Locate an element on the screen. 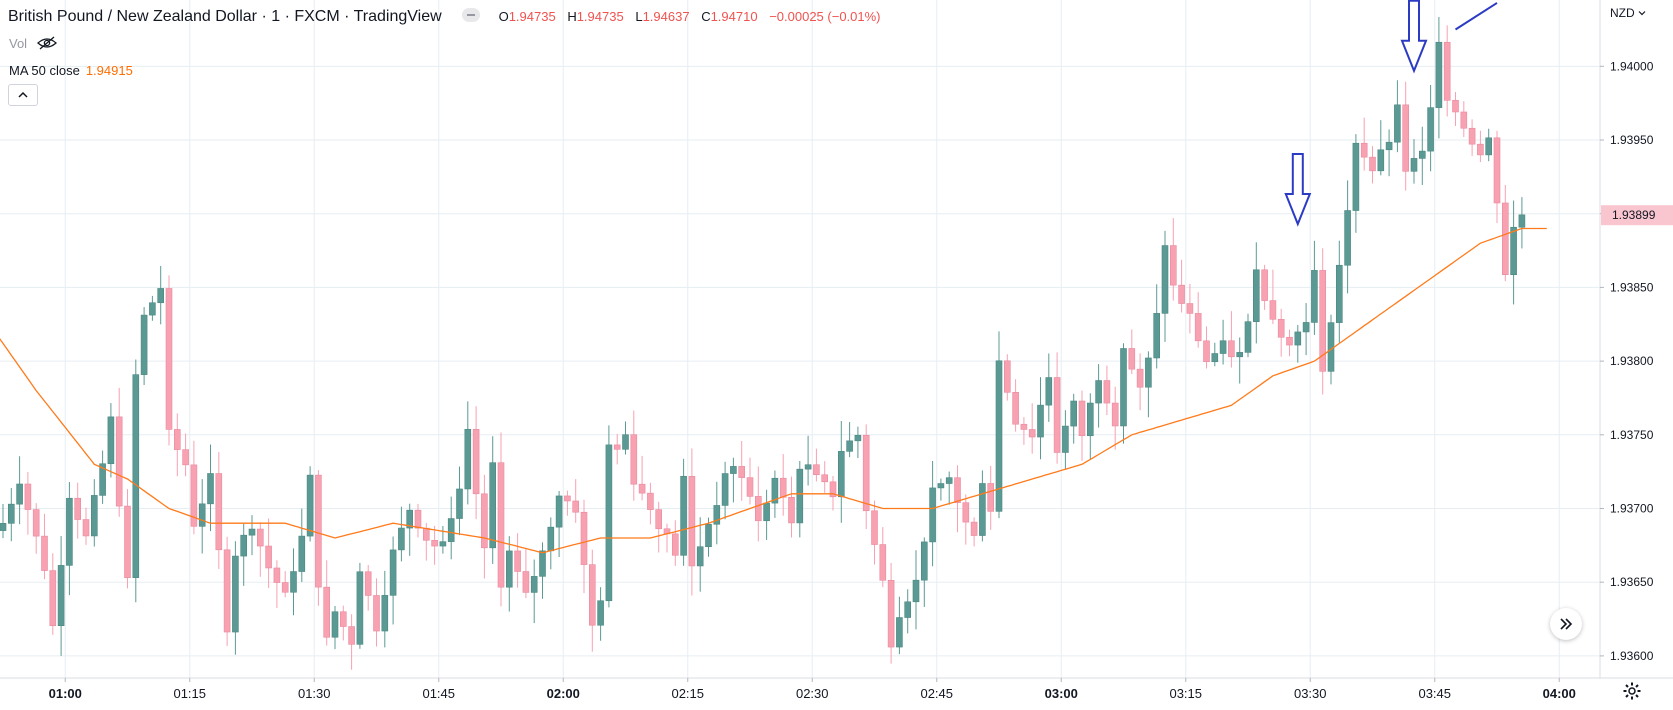 This screenshot has width=1673, height=710. eye-hidden-icon is located at coordinates (46, 44).